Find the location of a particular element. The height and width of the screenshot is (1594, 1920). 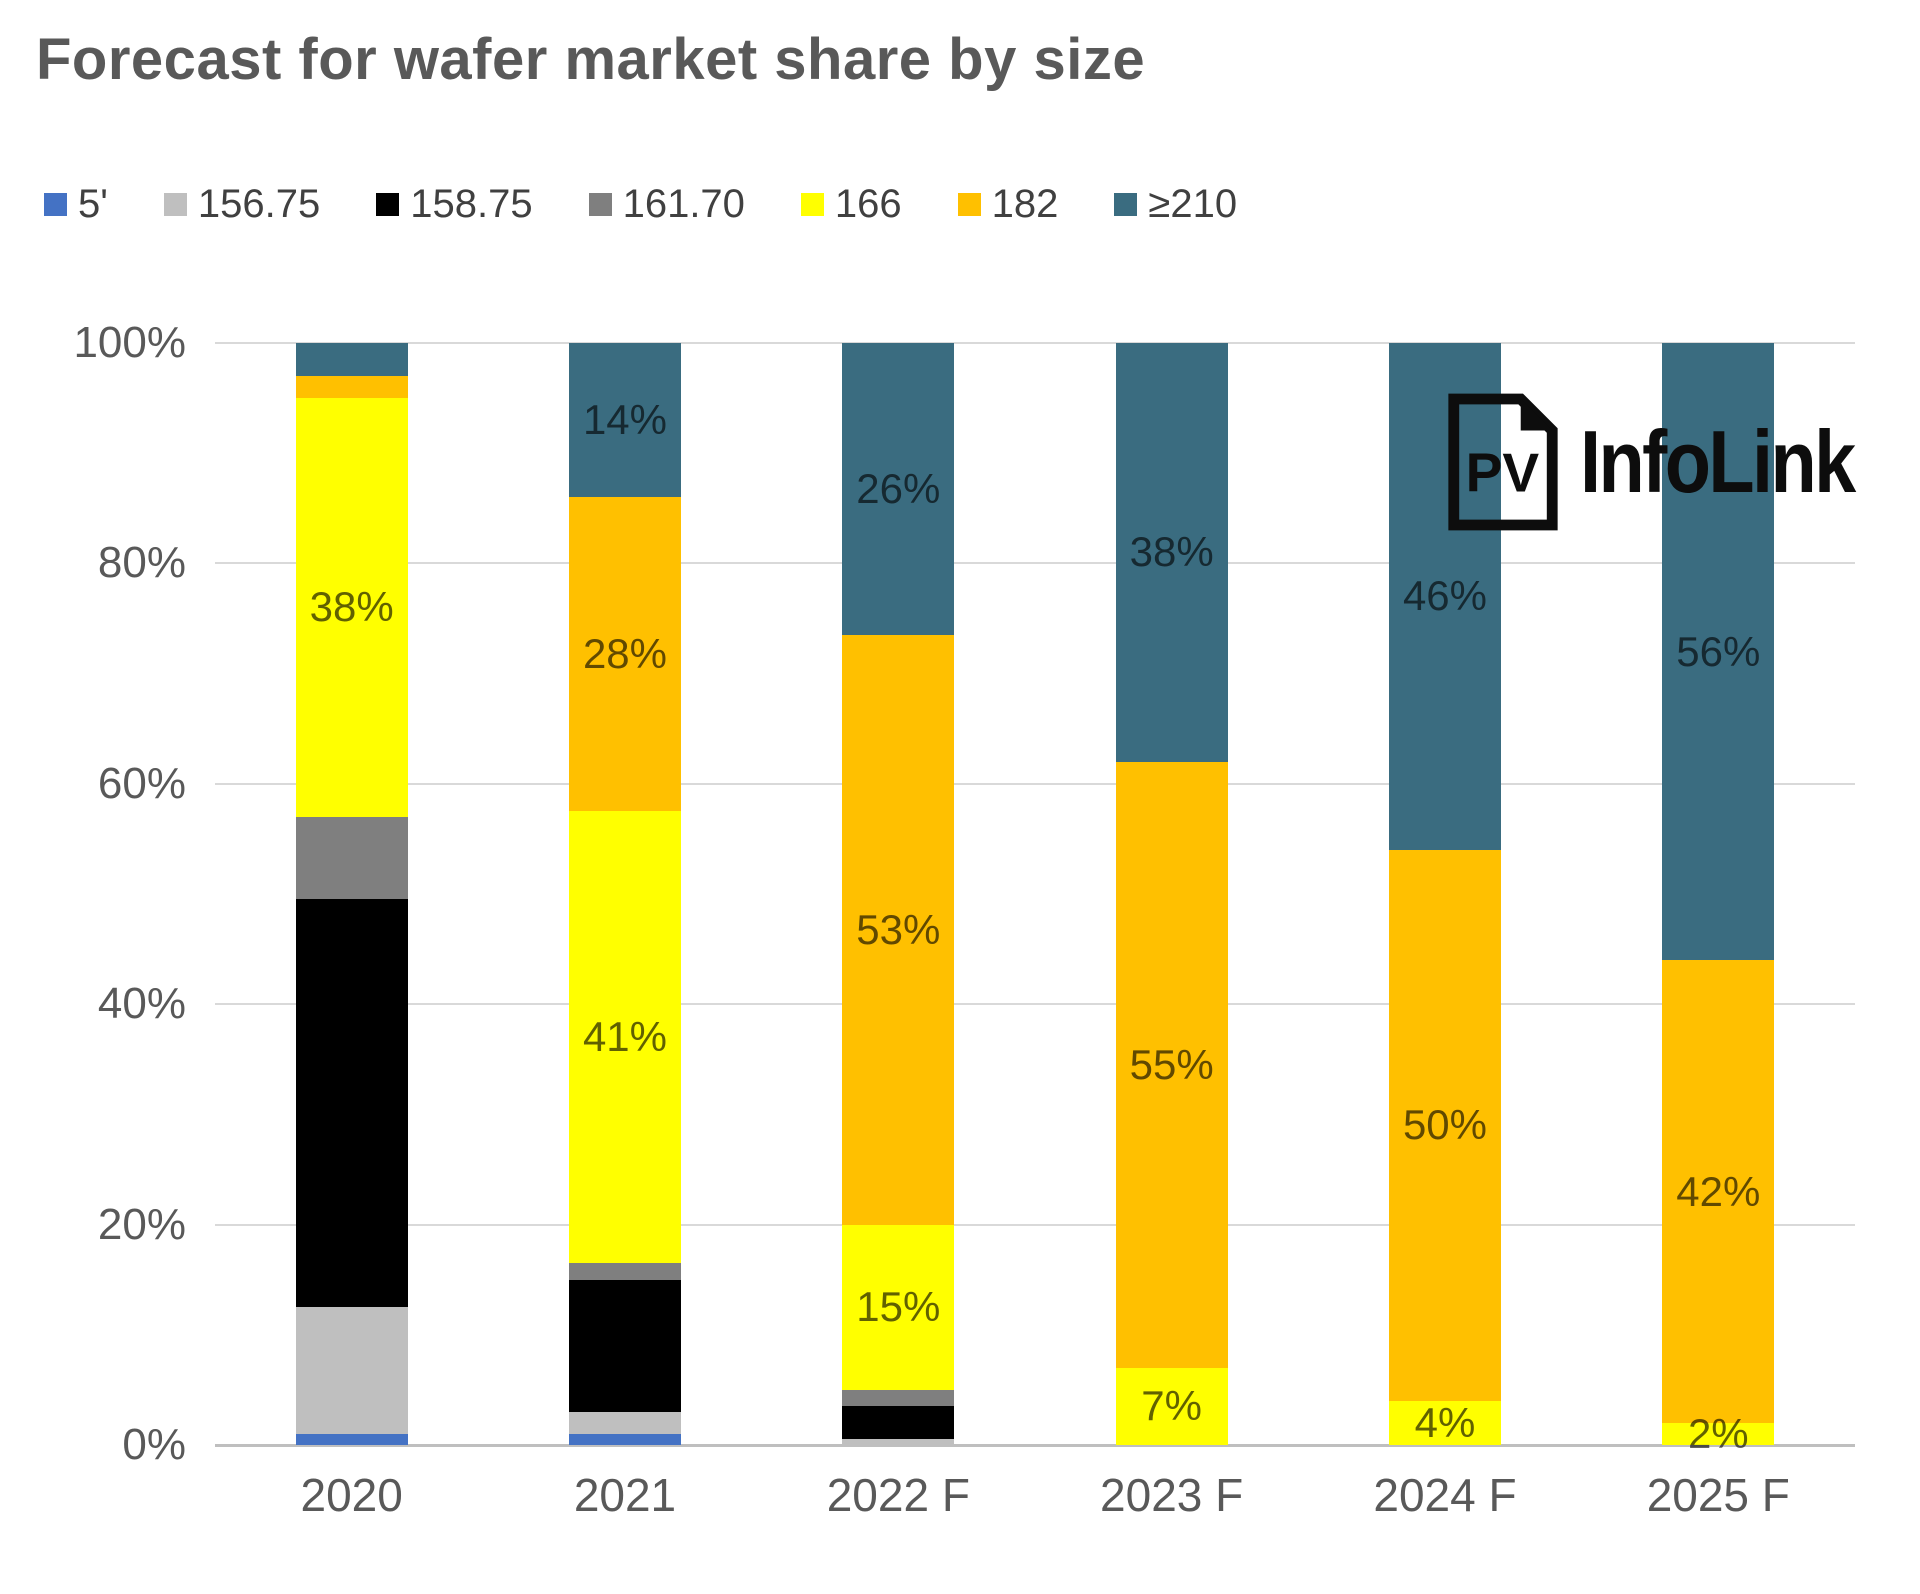

bar-segment: 53% is located at coordinates (898, 930).